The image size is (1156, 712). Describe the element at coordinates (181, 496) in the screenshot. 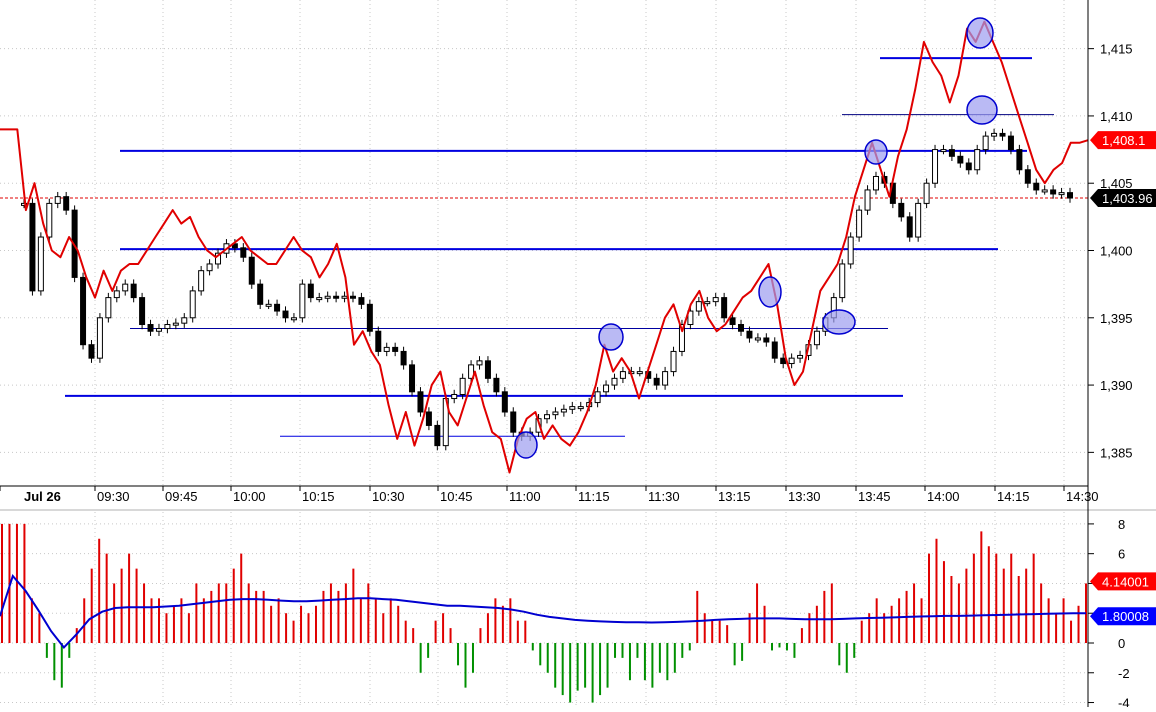

I see `x-tick-label: 09:45` at that location.